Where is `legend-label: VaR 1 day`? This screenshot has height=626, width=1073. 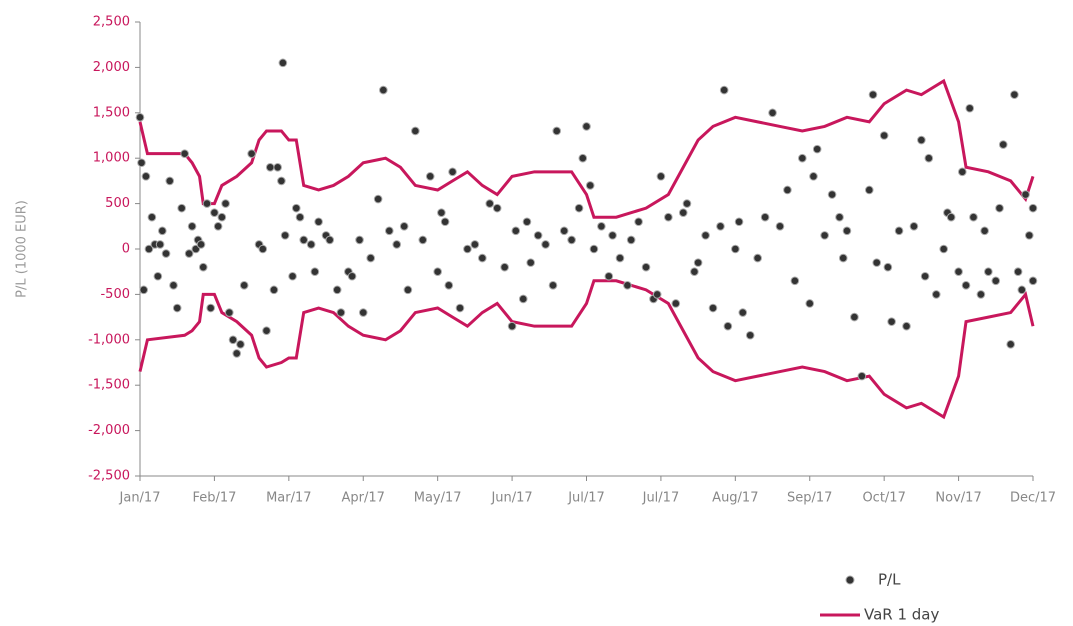
legend-label: VaR 1 day is located at coordinates (902, 615).